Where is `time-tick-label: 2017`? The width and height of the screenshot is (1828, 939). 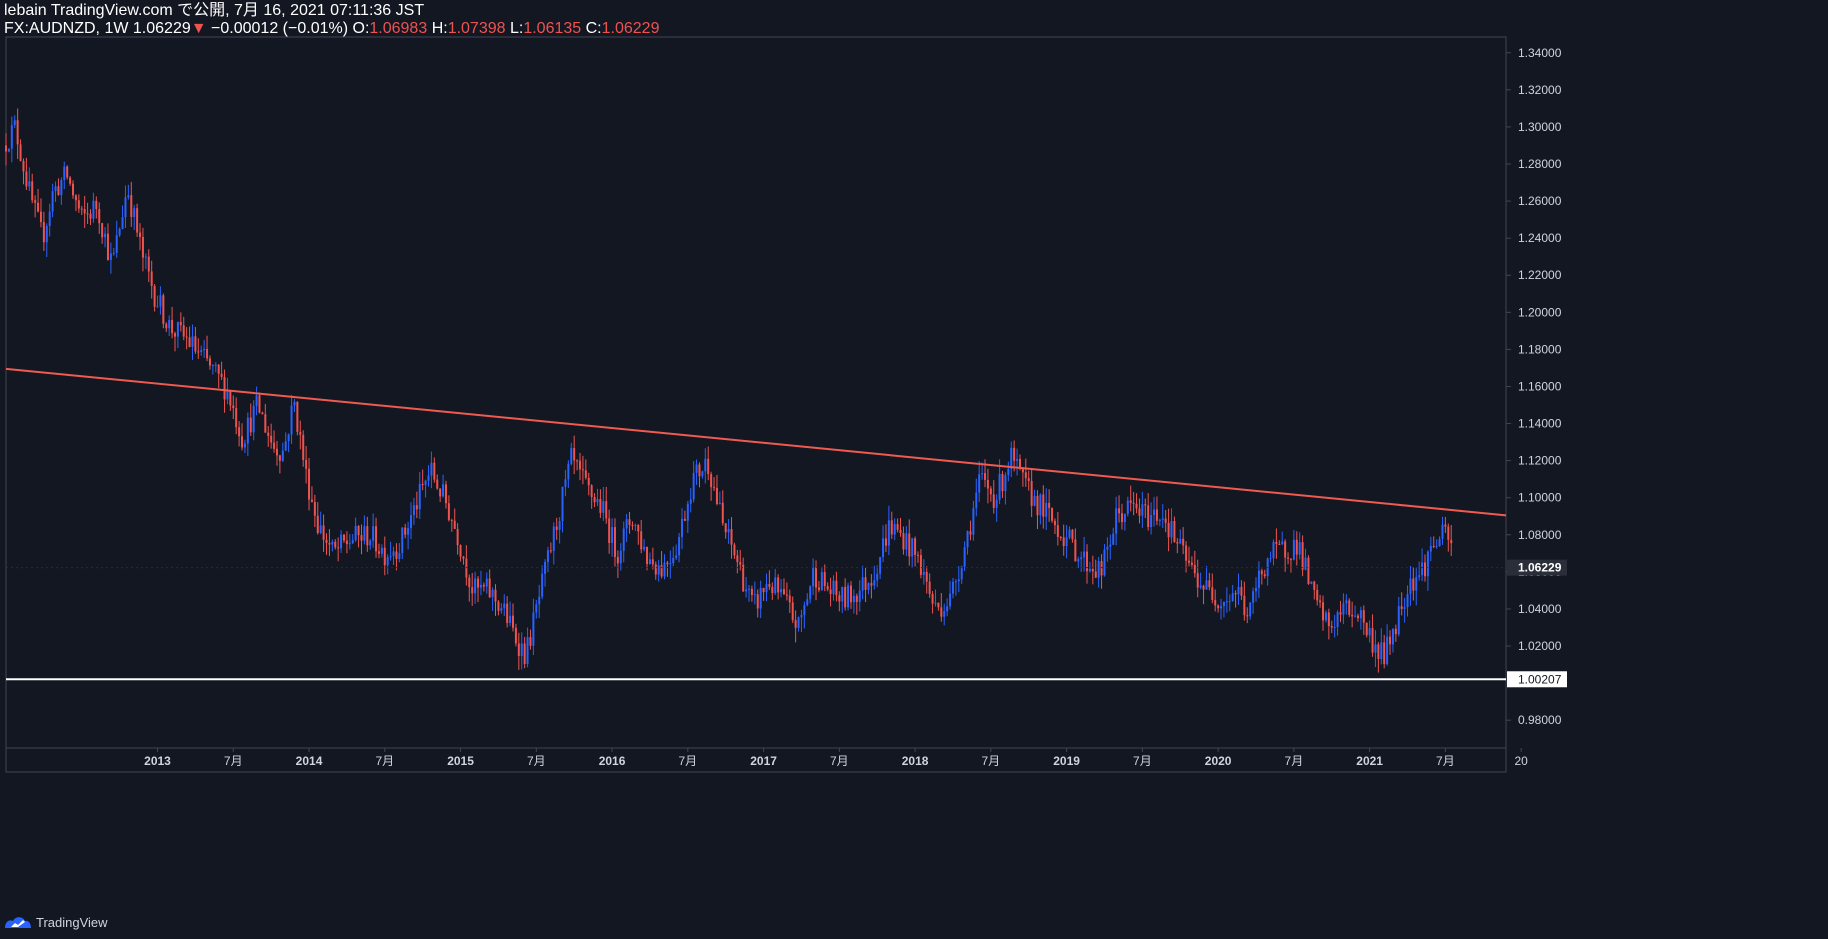 time-tick-label: 2017 is located at coordinates (763, 761).